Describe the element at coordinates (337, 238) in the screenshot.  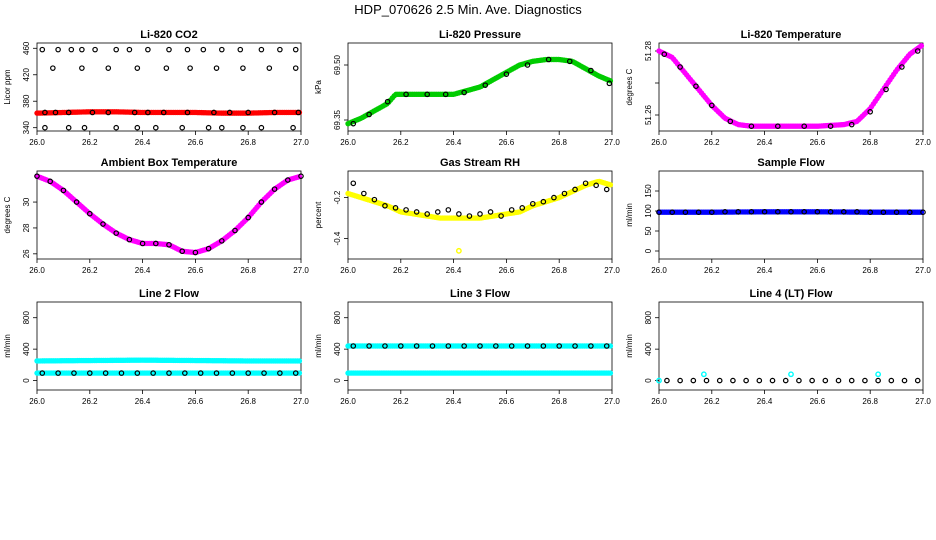
I see `y-tick-label: -0.4` at that location.